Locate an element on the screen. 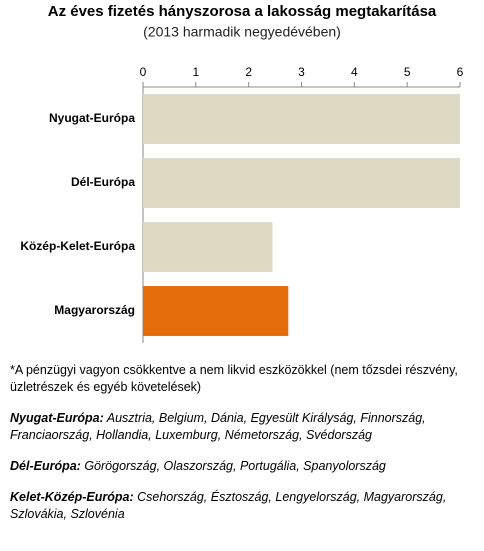 This screenshot has width=484, height=551. note-label: Dél-Európa: is located at coordinates (45, 466).